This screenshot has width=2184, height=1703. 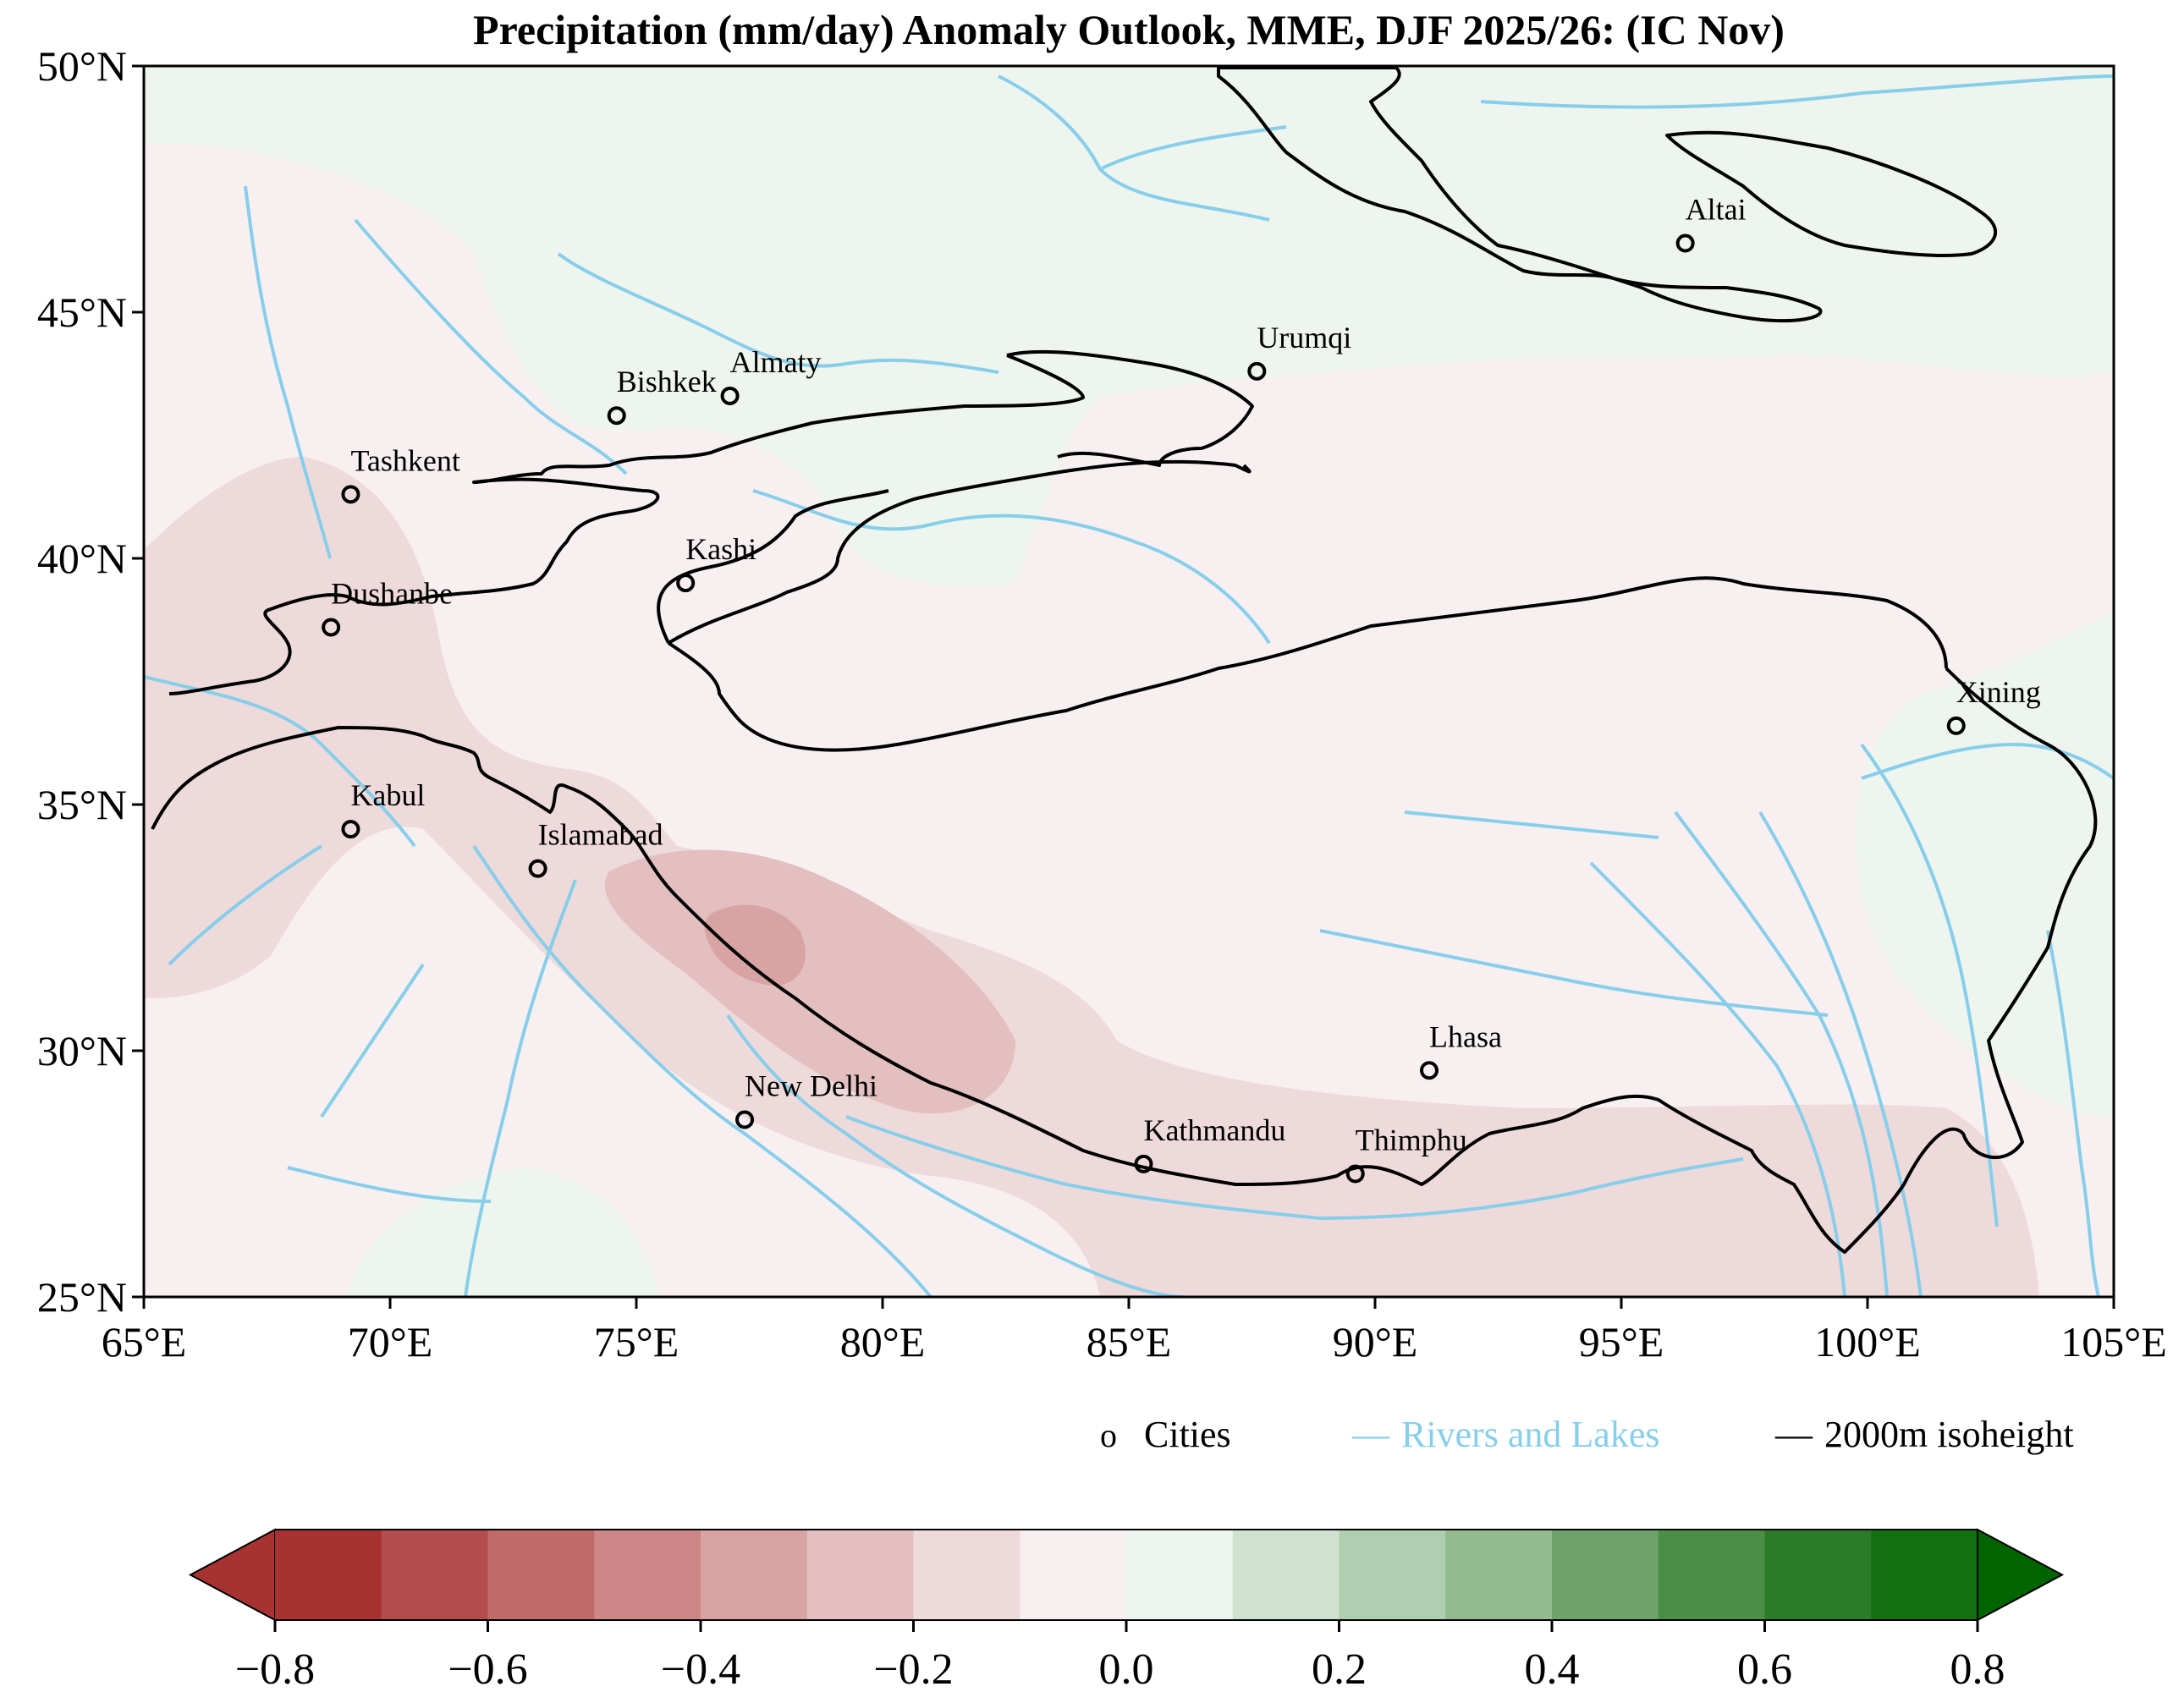 What do you see at coordinates (1949, 1434) in the screenshot?
I see `legend-isoheight-label: 2000m isoheight` at bounding box center [1949, 1434].